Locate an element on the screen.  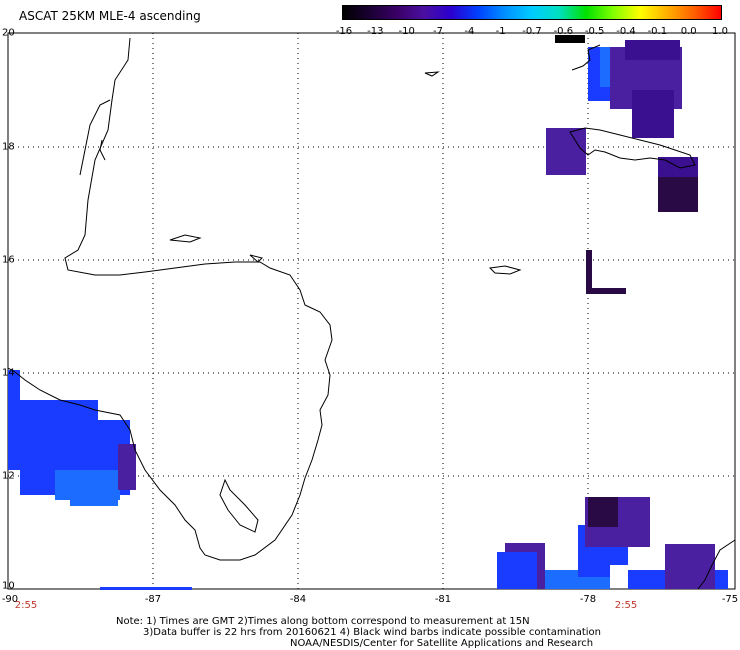
wind-cells-southwest is located at coordinates (100, 480).